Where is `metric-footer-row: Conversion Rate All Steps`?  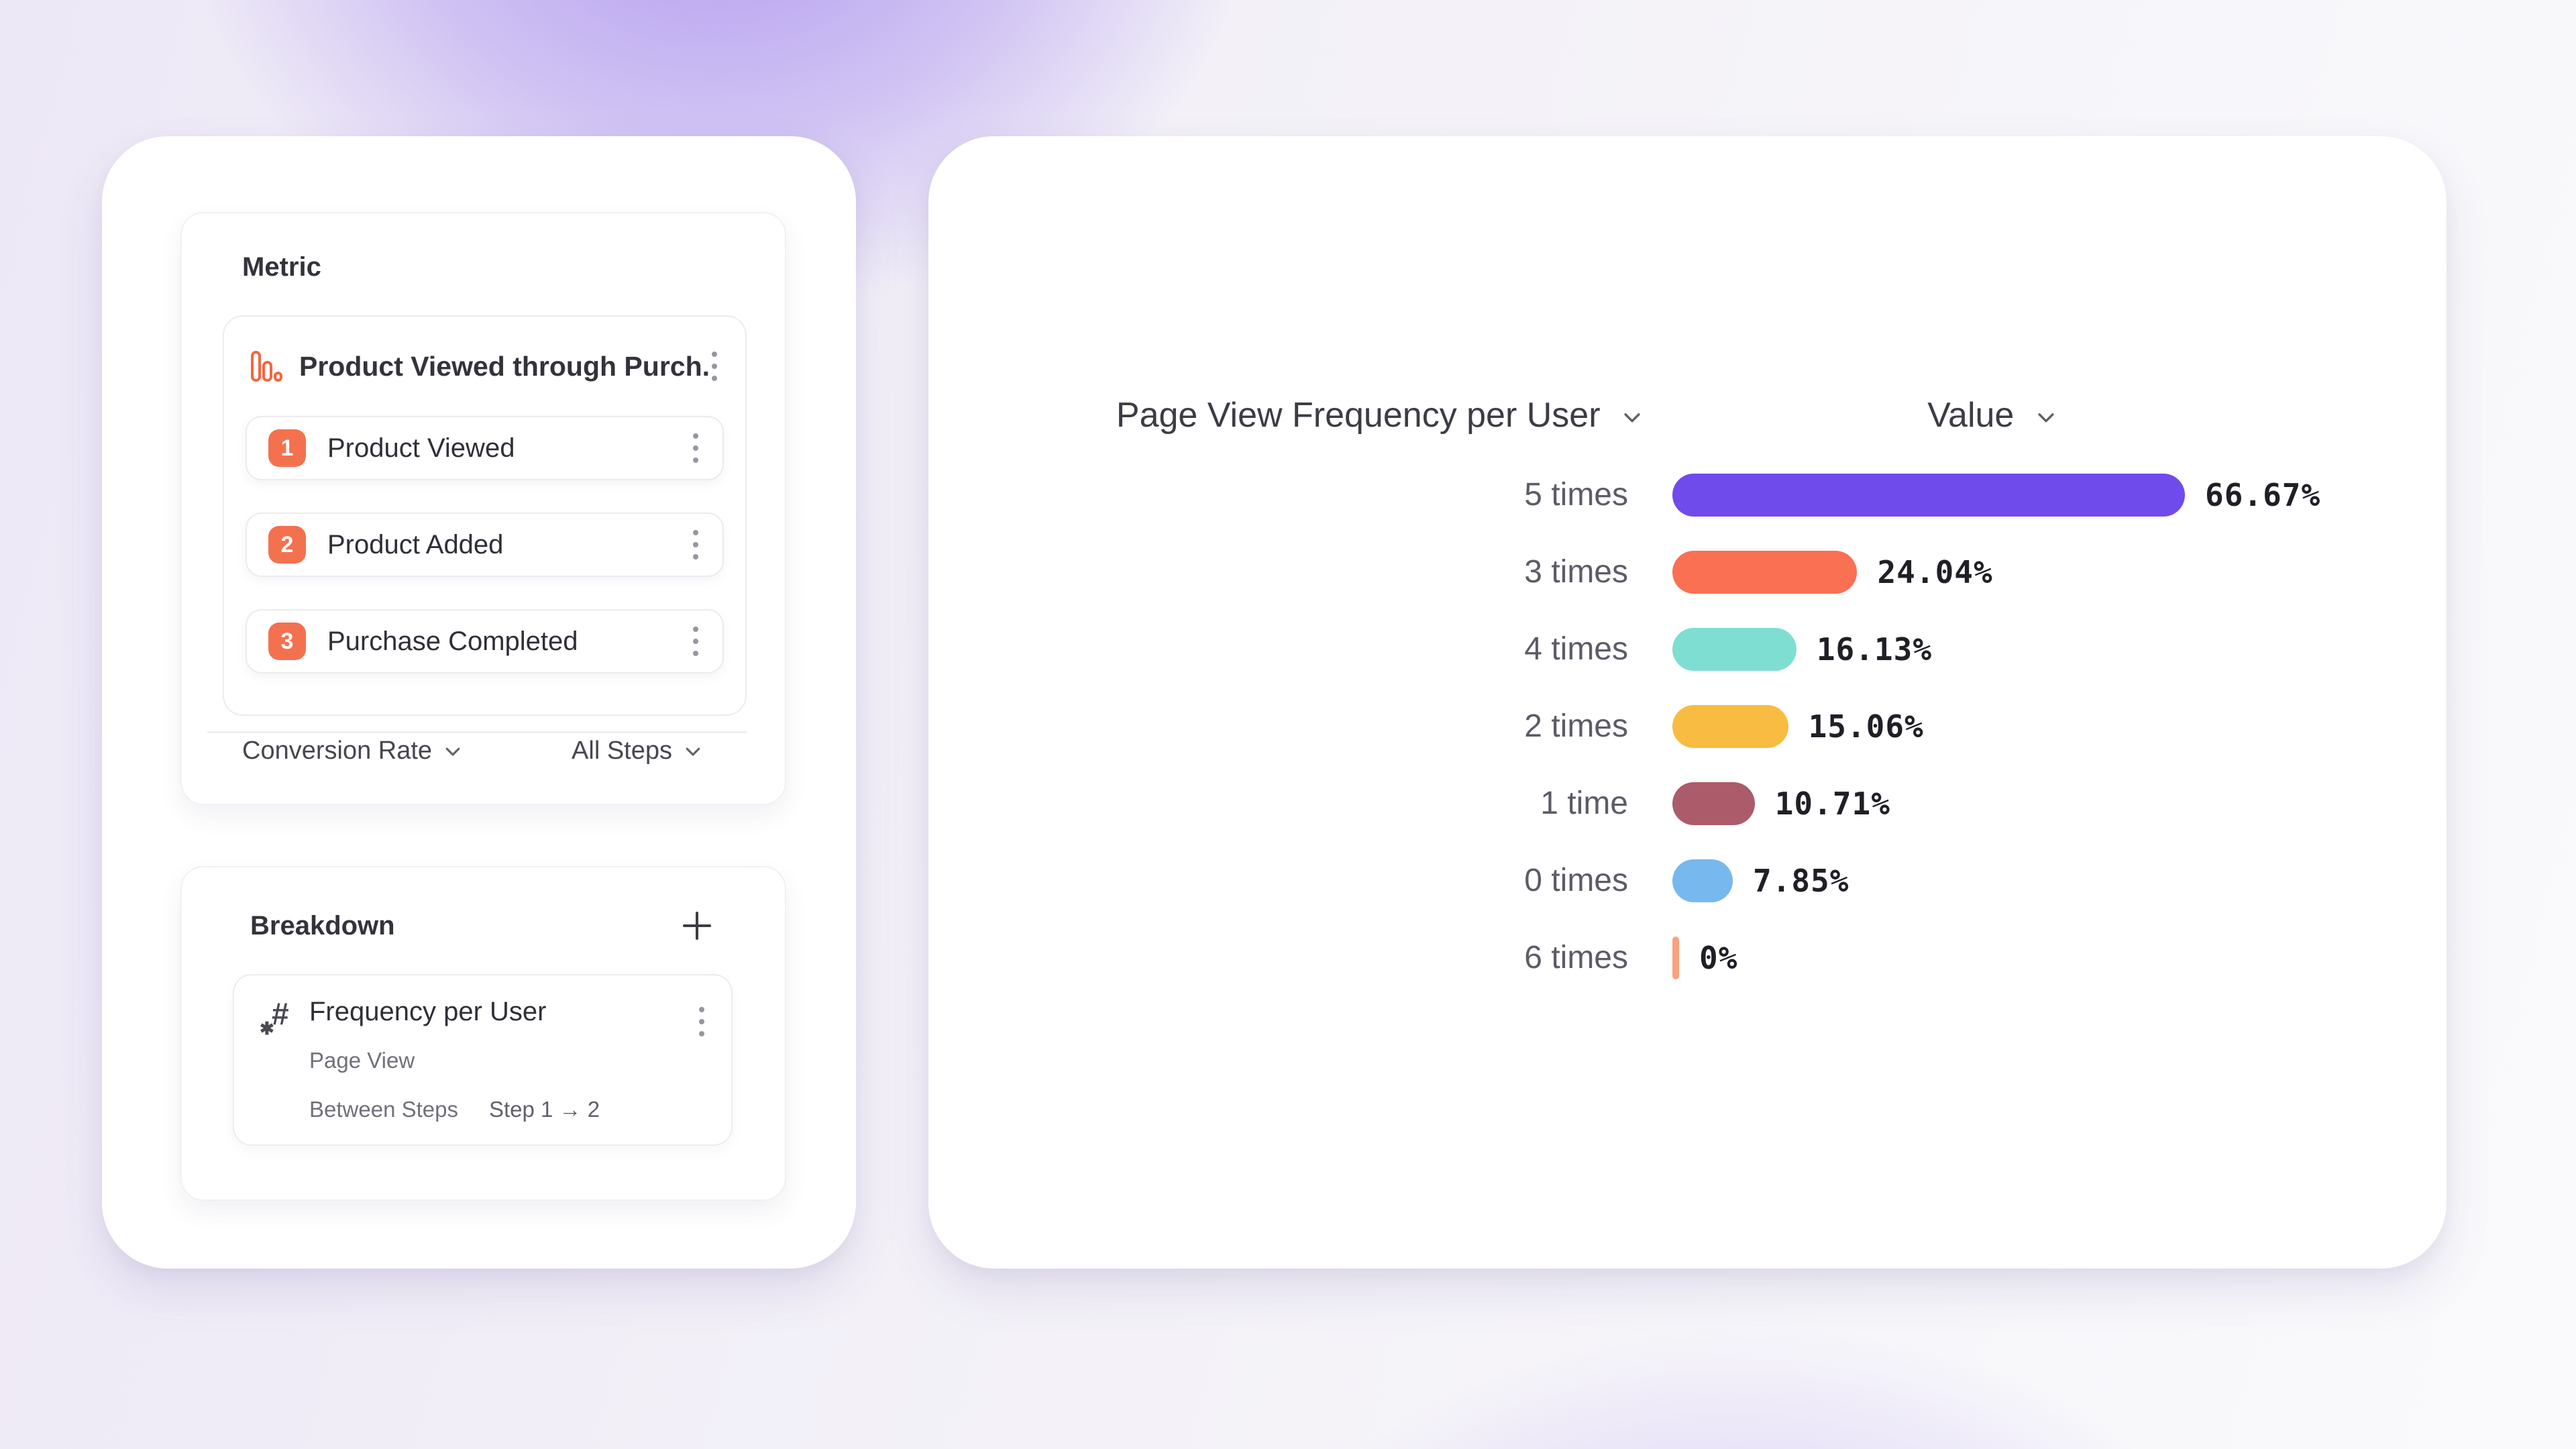
metric-footer-row: Conversion Rate All Steps is located at coordinates (472, 751).